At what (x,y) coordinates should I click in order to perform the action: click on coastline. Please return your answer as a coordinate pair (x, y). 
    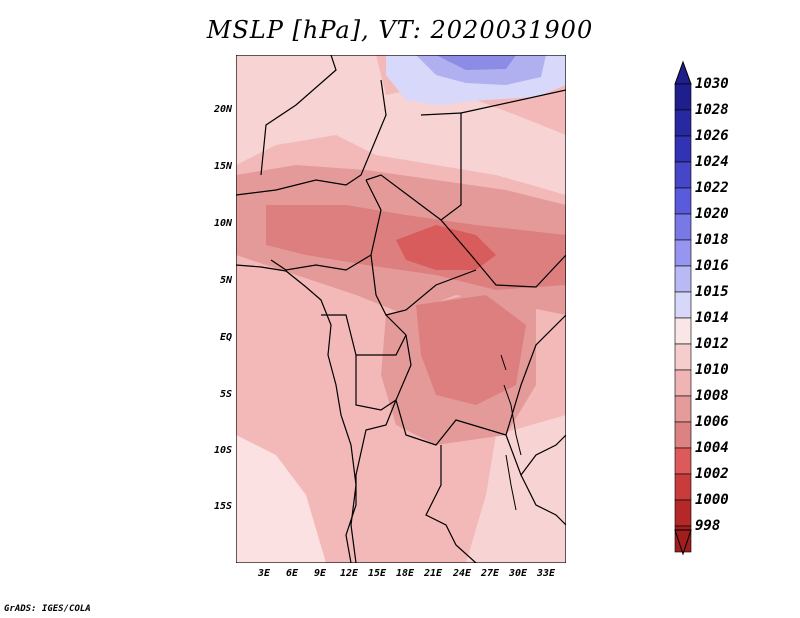
    Looking at the image, I should click on (296, 413).